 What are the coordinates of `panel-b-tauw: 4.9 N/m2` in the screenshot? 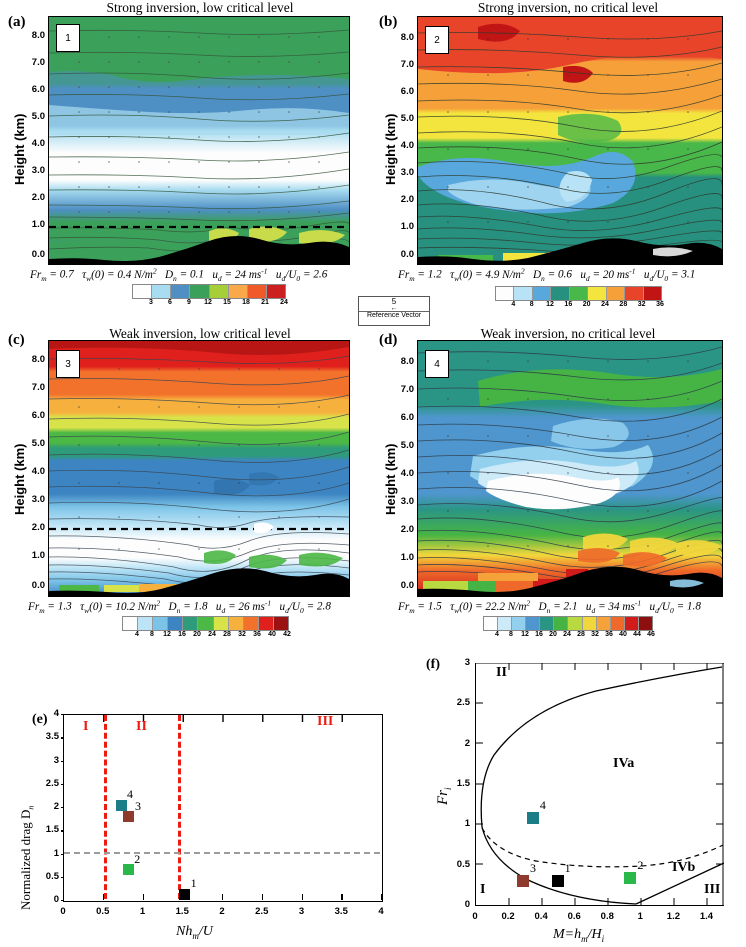 It's located at (505, 273).